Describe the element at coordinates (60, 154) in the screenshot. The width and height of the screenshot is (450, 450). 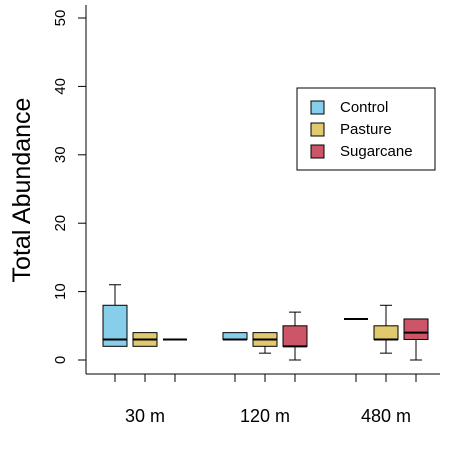
I see `y-tick-label: 30` at that location.